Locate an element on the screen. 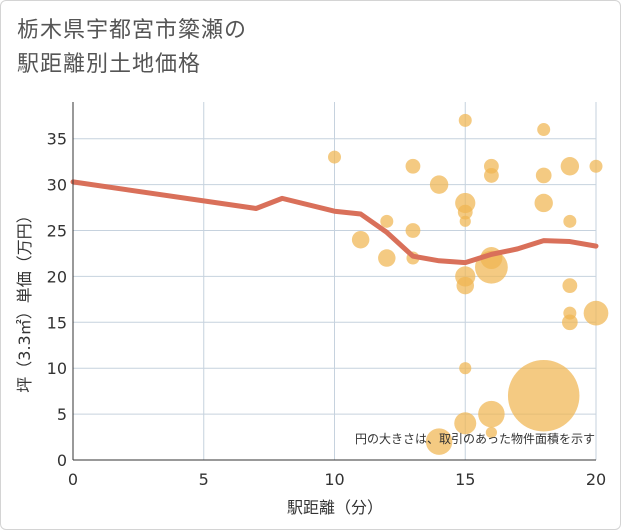 The image size is (621, 530). chart-title-line-1: 栃木県宇都宮市簗瀬の is located at coordinates (132, 30).